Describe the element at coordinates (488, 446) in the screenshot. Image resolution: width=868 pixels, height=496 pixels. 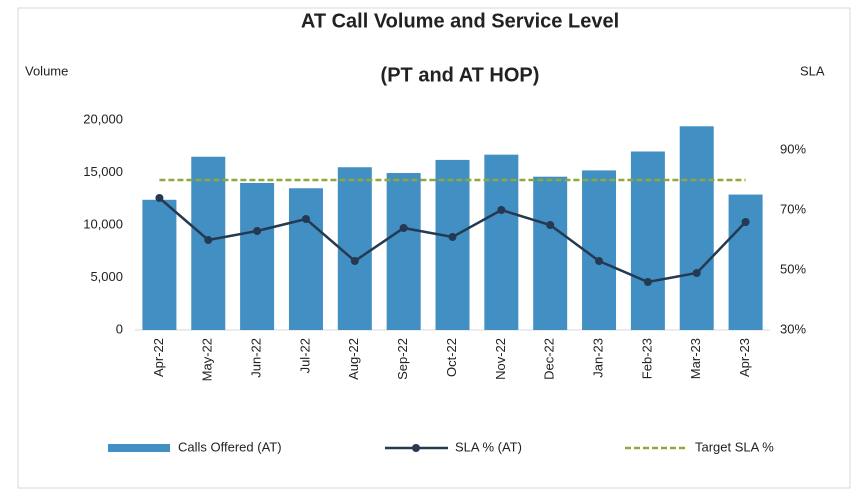
I see `legend-label: SLA % (AT)` at that location.